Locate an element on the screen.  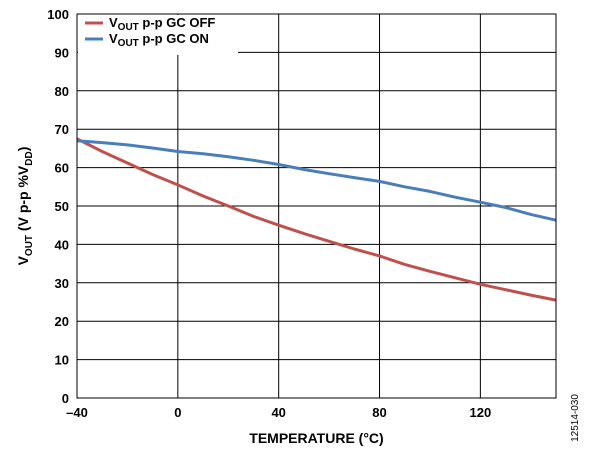
series-line-gc-on is located at coordinates (316, 180).